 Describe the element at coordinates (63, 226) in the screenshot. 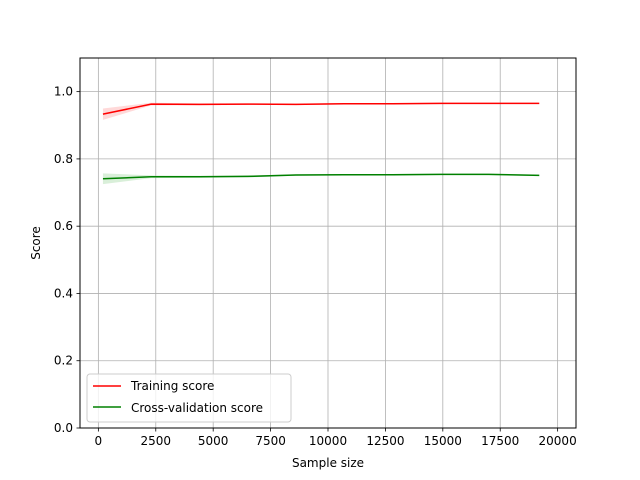

I see `y-tick-label: 0.6` at that location.